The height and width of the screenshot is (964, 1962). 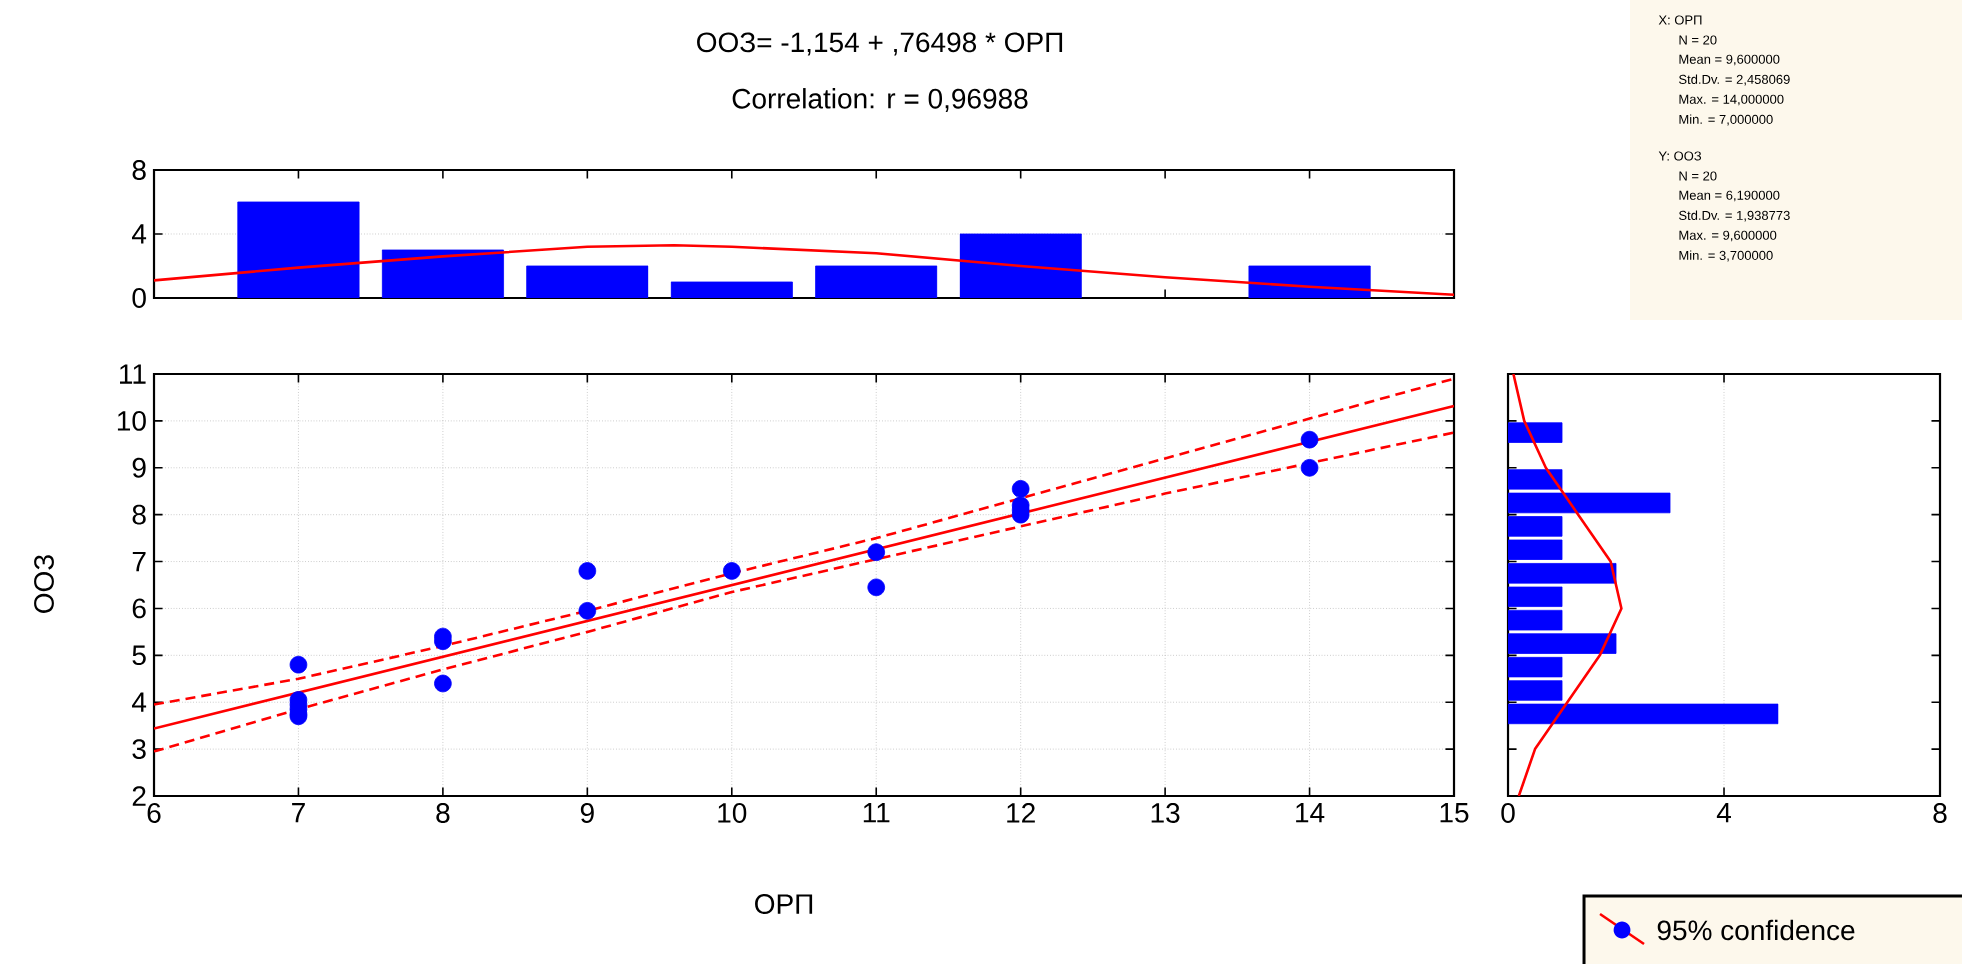 What do you see at coordinates (131, 420) in the screenshot?
I see `y-tick-label: 10` at bounding box center [131, 420].